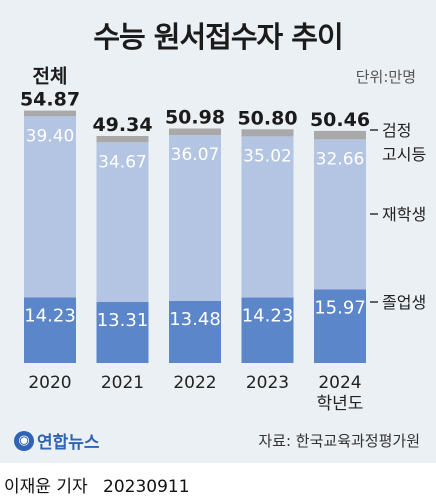 The height and width of the screenshot is (500, 436). What do you see at coordinates (50, 136) in the screenshot?
I see `value-label-repeaters-2020: 39.40` at bounding box center [50, 136].